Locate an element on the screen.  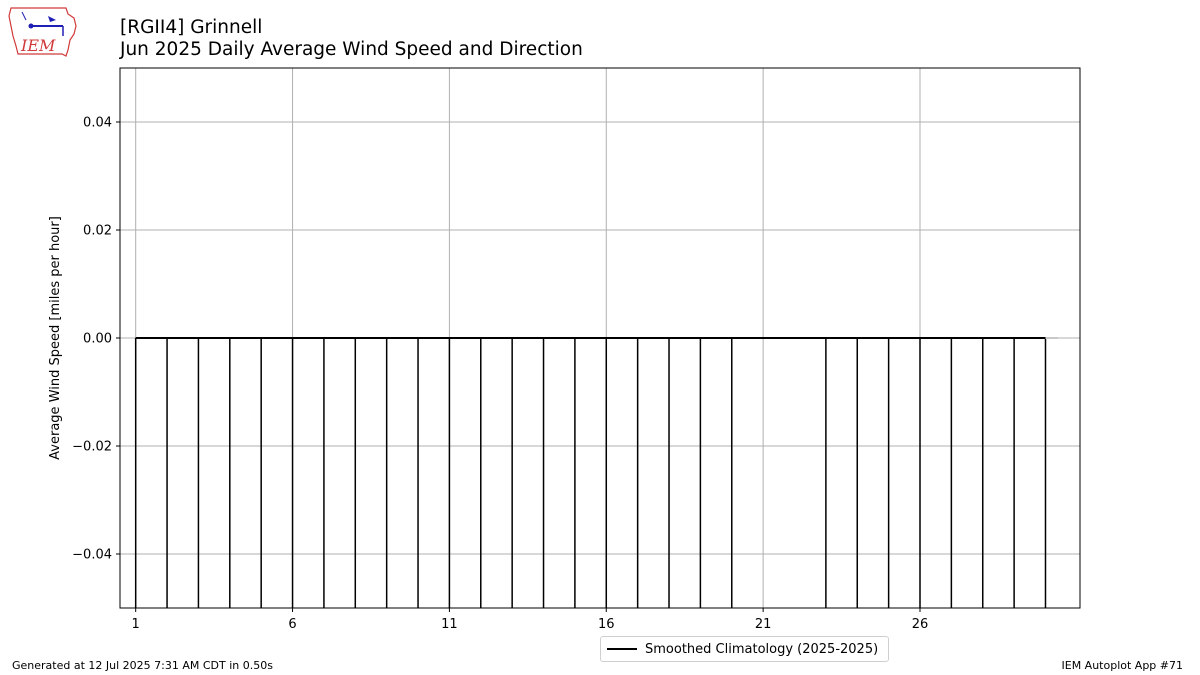
y-axis-label: Average Wind Speed [miles per hour] is located at coordinates (55, 338).